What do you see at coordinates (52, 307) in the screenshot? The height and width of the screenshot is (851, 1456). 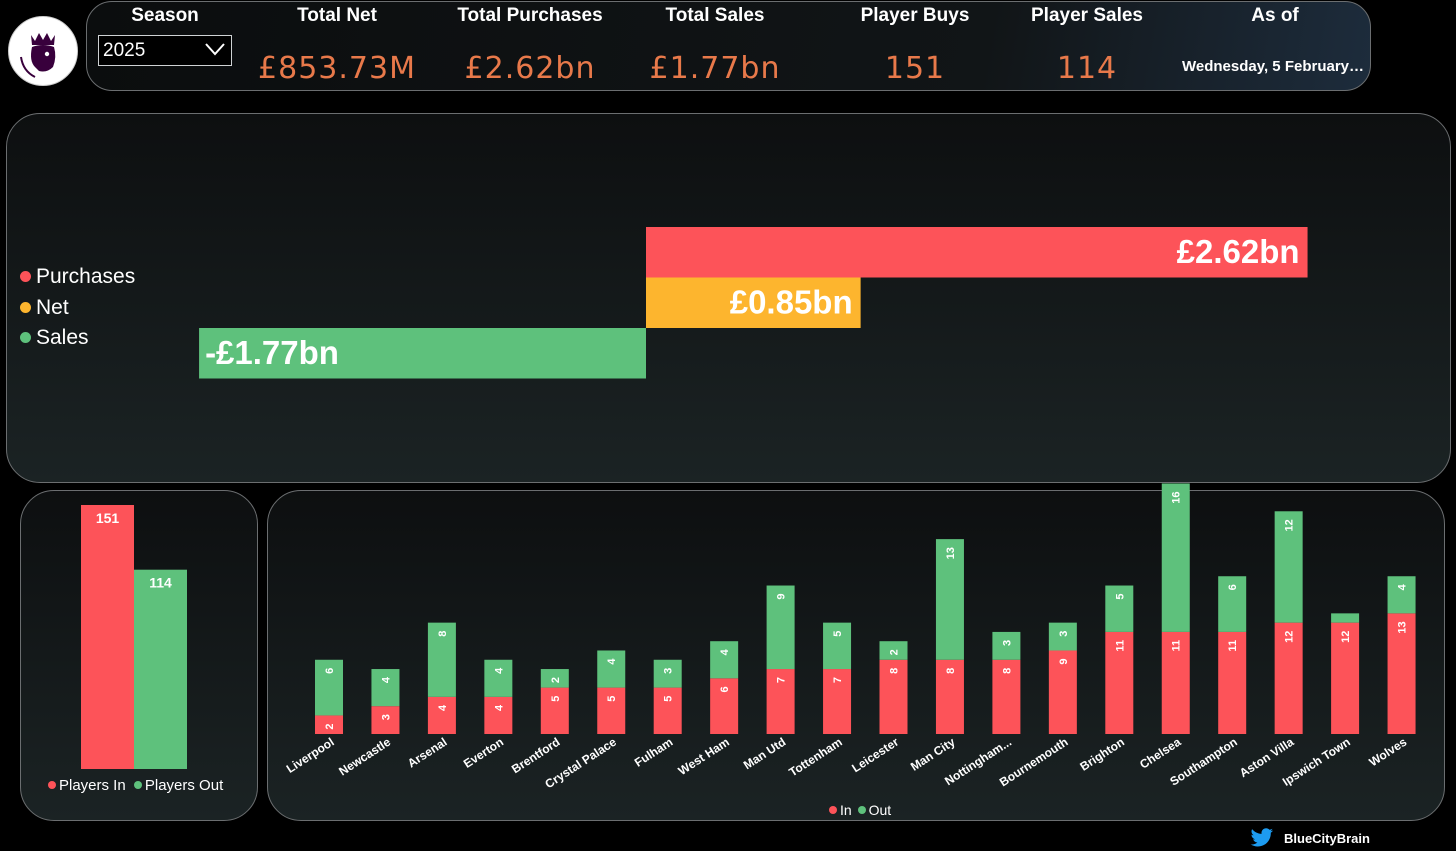 I see `legend-label: Net` at bounding box center [52, 307].